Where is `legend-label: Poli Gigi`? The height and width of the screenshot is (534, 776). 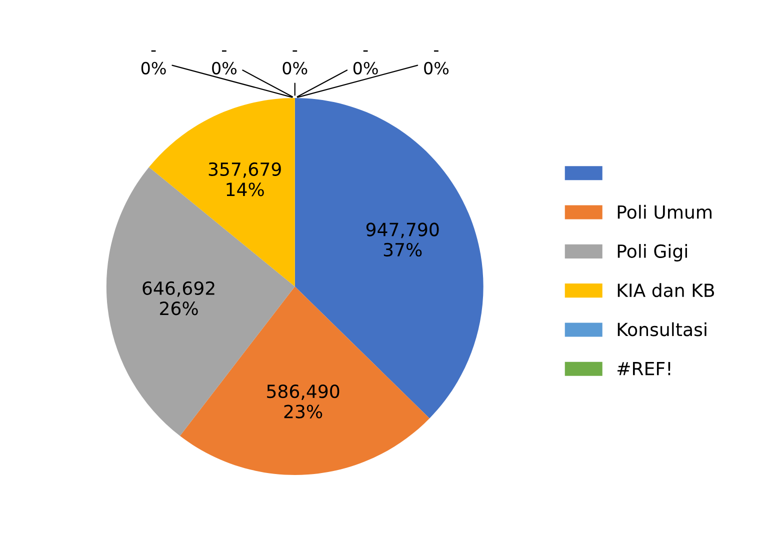
legend-label: Poli Gigi is located at coordinates (652, 253).